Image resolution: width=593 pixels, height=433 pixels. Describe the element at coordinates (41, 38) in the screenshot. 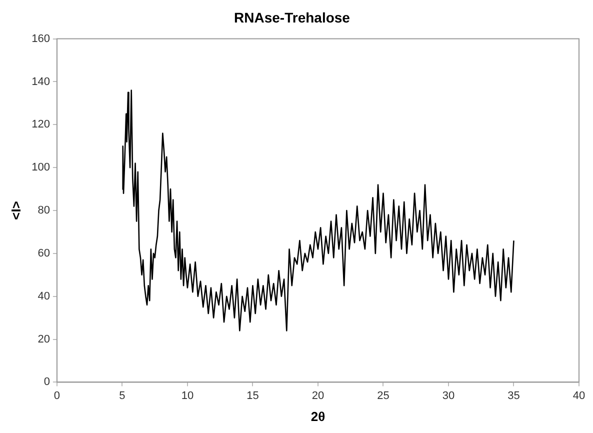

I see `y-tick-label: 160` at that location.